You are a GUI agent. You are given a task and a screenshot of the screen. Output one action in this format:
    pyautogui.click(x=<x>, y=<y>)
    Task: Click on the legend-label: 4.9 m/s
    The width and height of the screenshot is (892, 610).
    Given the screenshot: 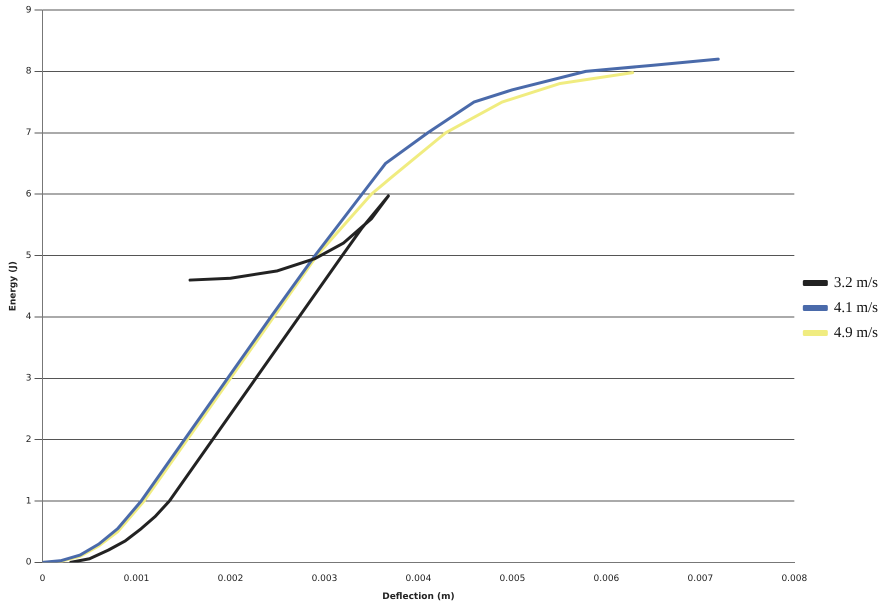 What is the action you would take?
    pyautogui.click(x=856, y=332)
    